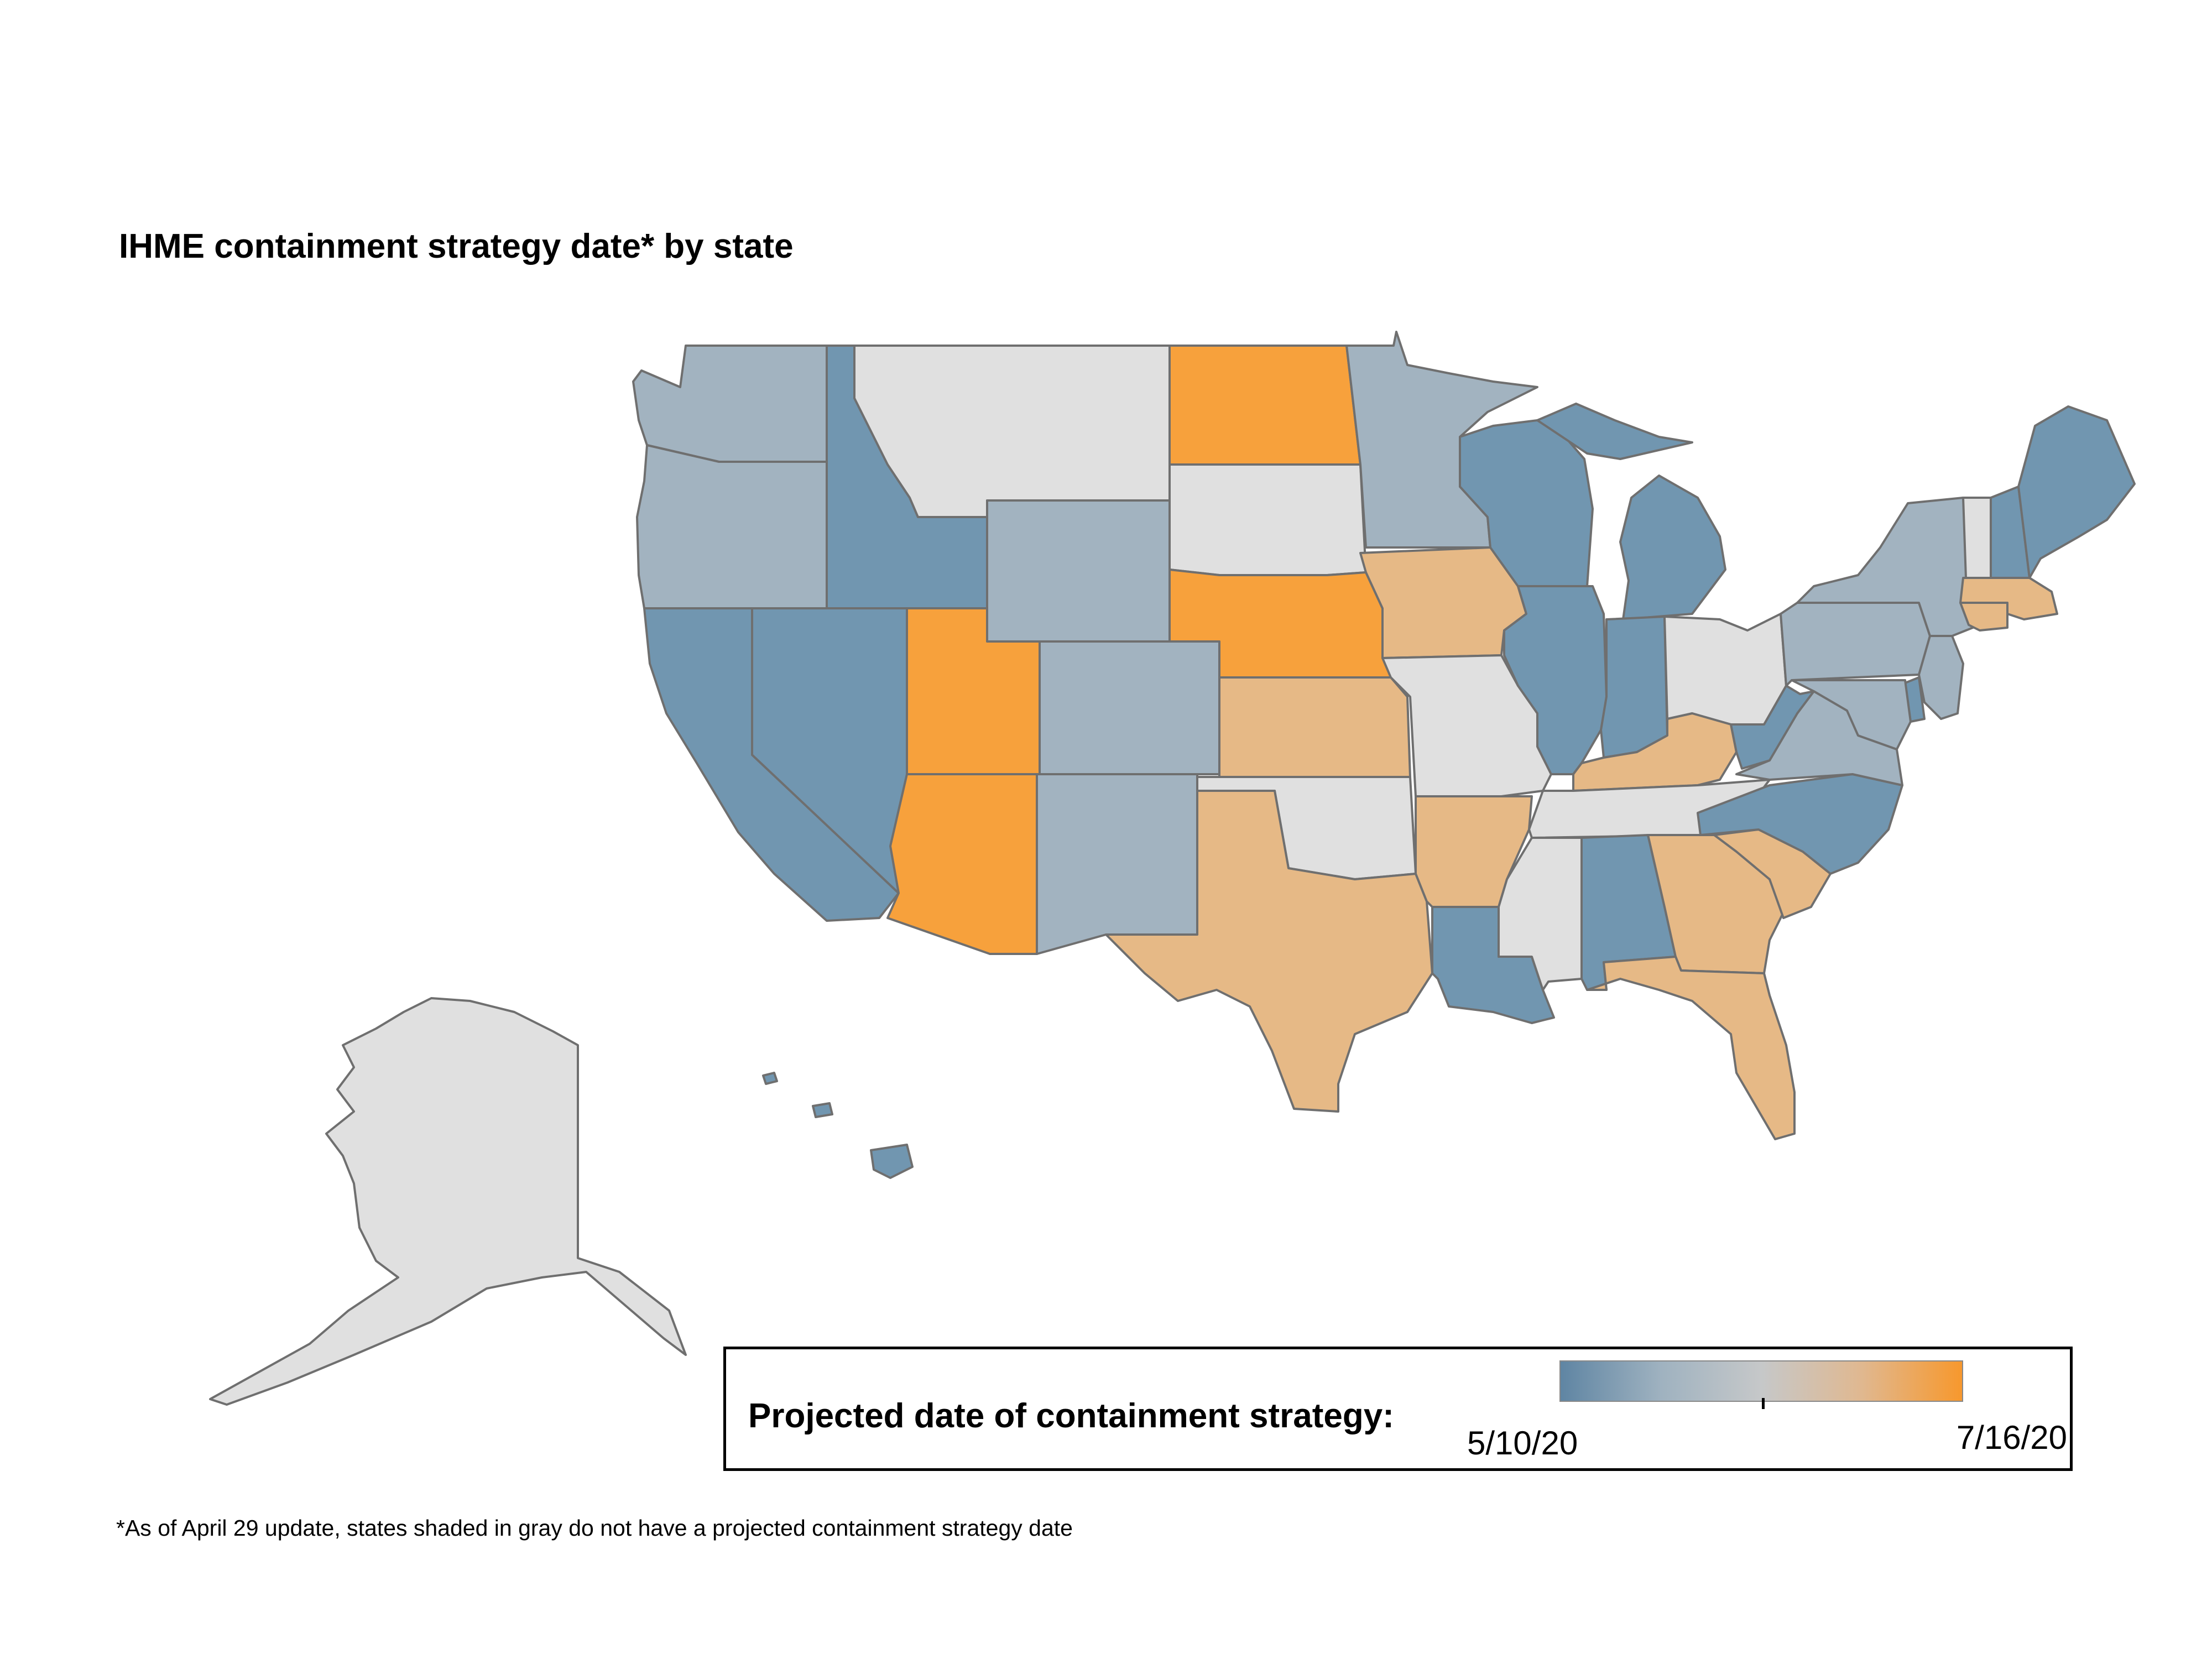 The width and height of the screenshot is (2212, 1659). Describe the element at coordinates (1265, 406) in the screenshot. I see `state-nd` at that location.